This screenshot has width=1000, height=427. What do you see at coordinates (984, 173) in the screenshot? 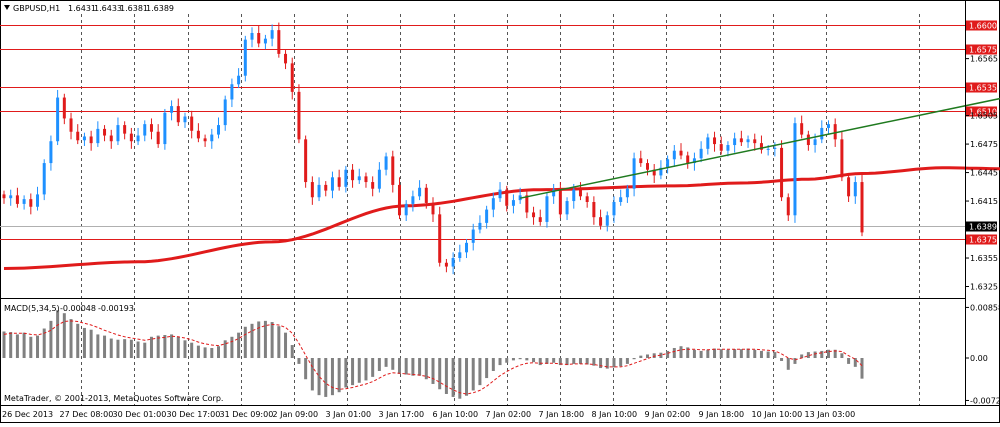
I see `price-tick-label: 1.6445` at bounding box center [984, 173].